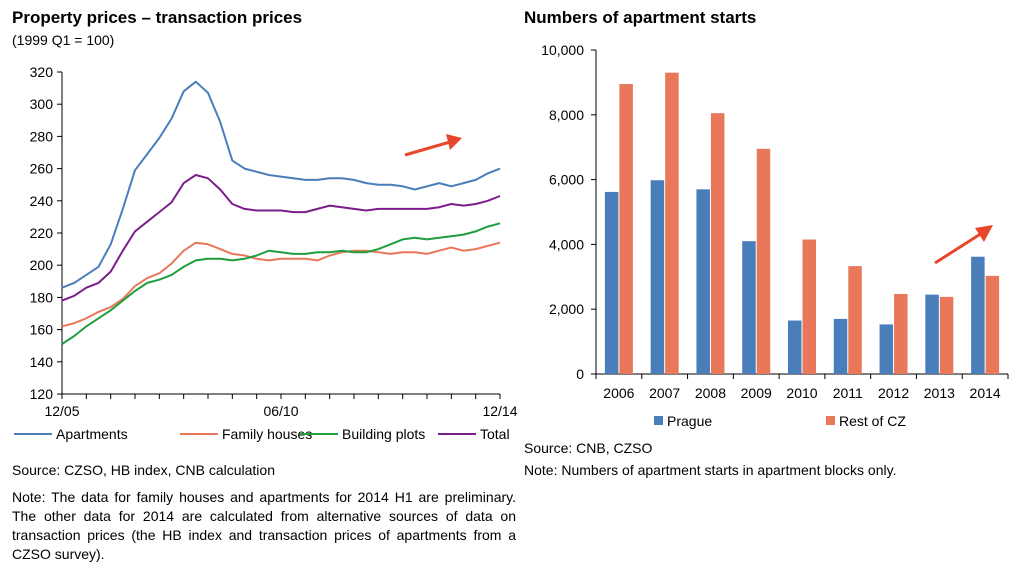  What do you see at coordinates (809, 306) in the screenshot?
I see `bar-rest-of-cz-2010` at bounding box center [809, 306].